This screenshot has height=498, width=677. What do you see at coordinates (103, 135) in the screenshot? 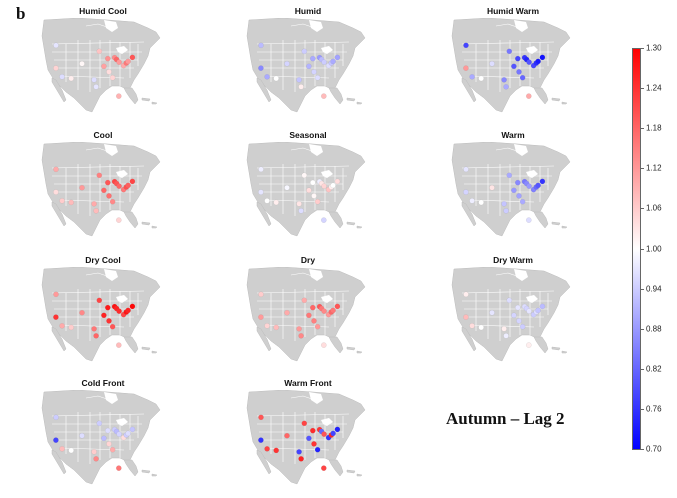
I see `map-title: Cool` at bounding box center [103, 135].